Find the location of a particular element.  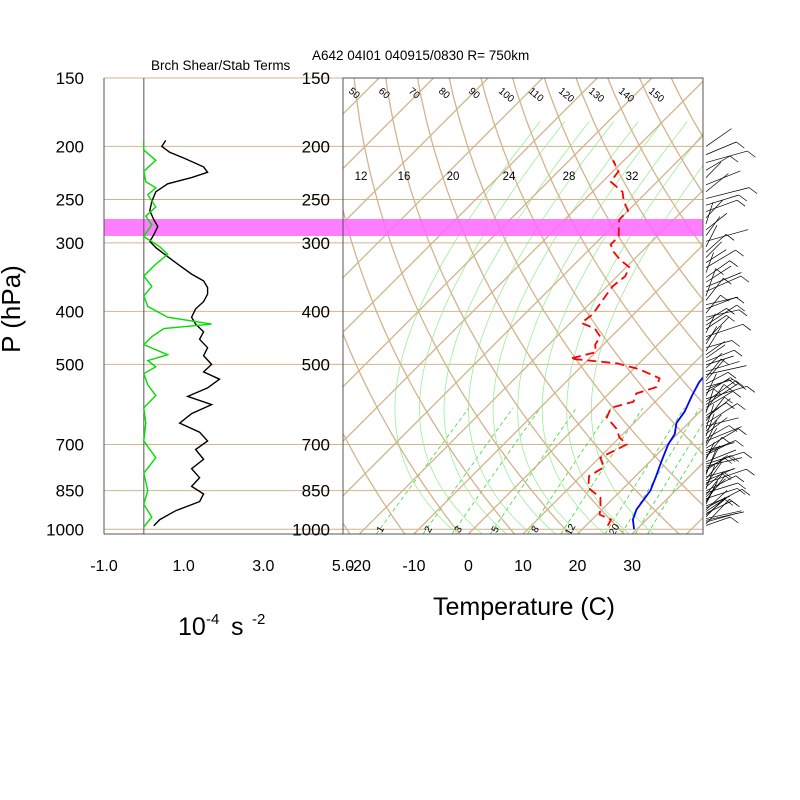

left-ytick-label: 500 is located at coordinates (70, 364).